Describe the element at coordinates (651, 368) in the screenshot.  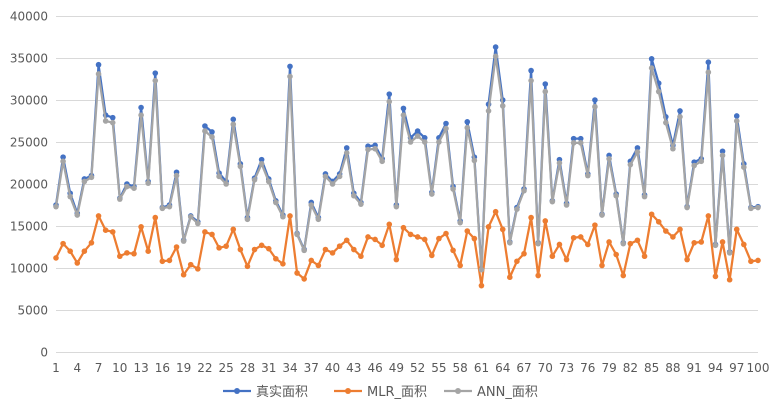
I see `x-tick-label: 85` at that location.